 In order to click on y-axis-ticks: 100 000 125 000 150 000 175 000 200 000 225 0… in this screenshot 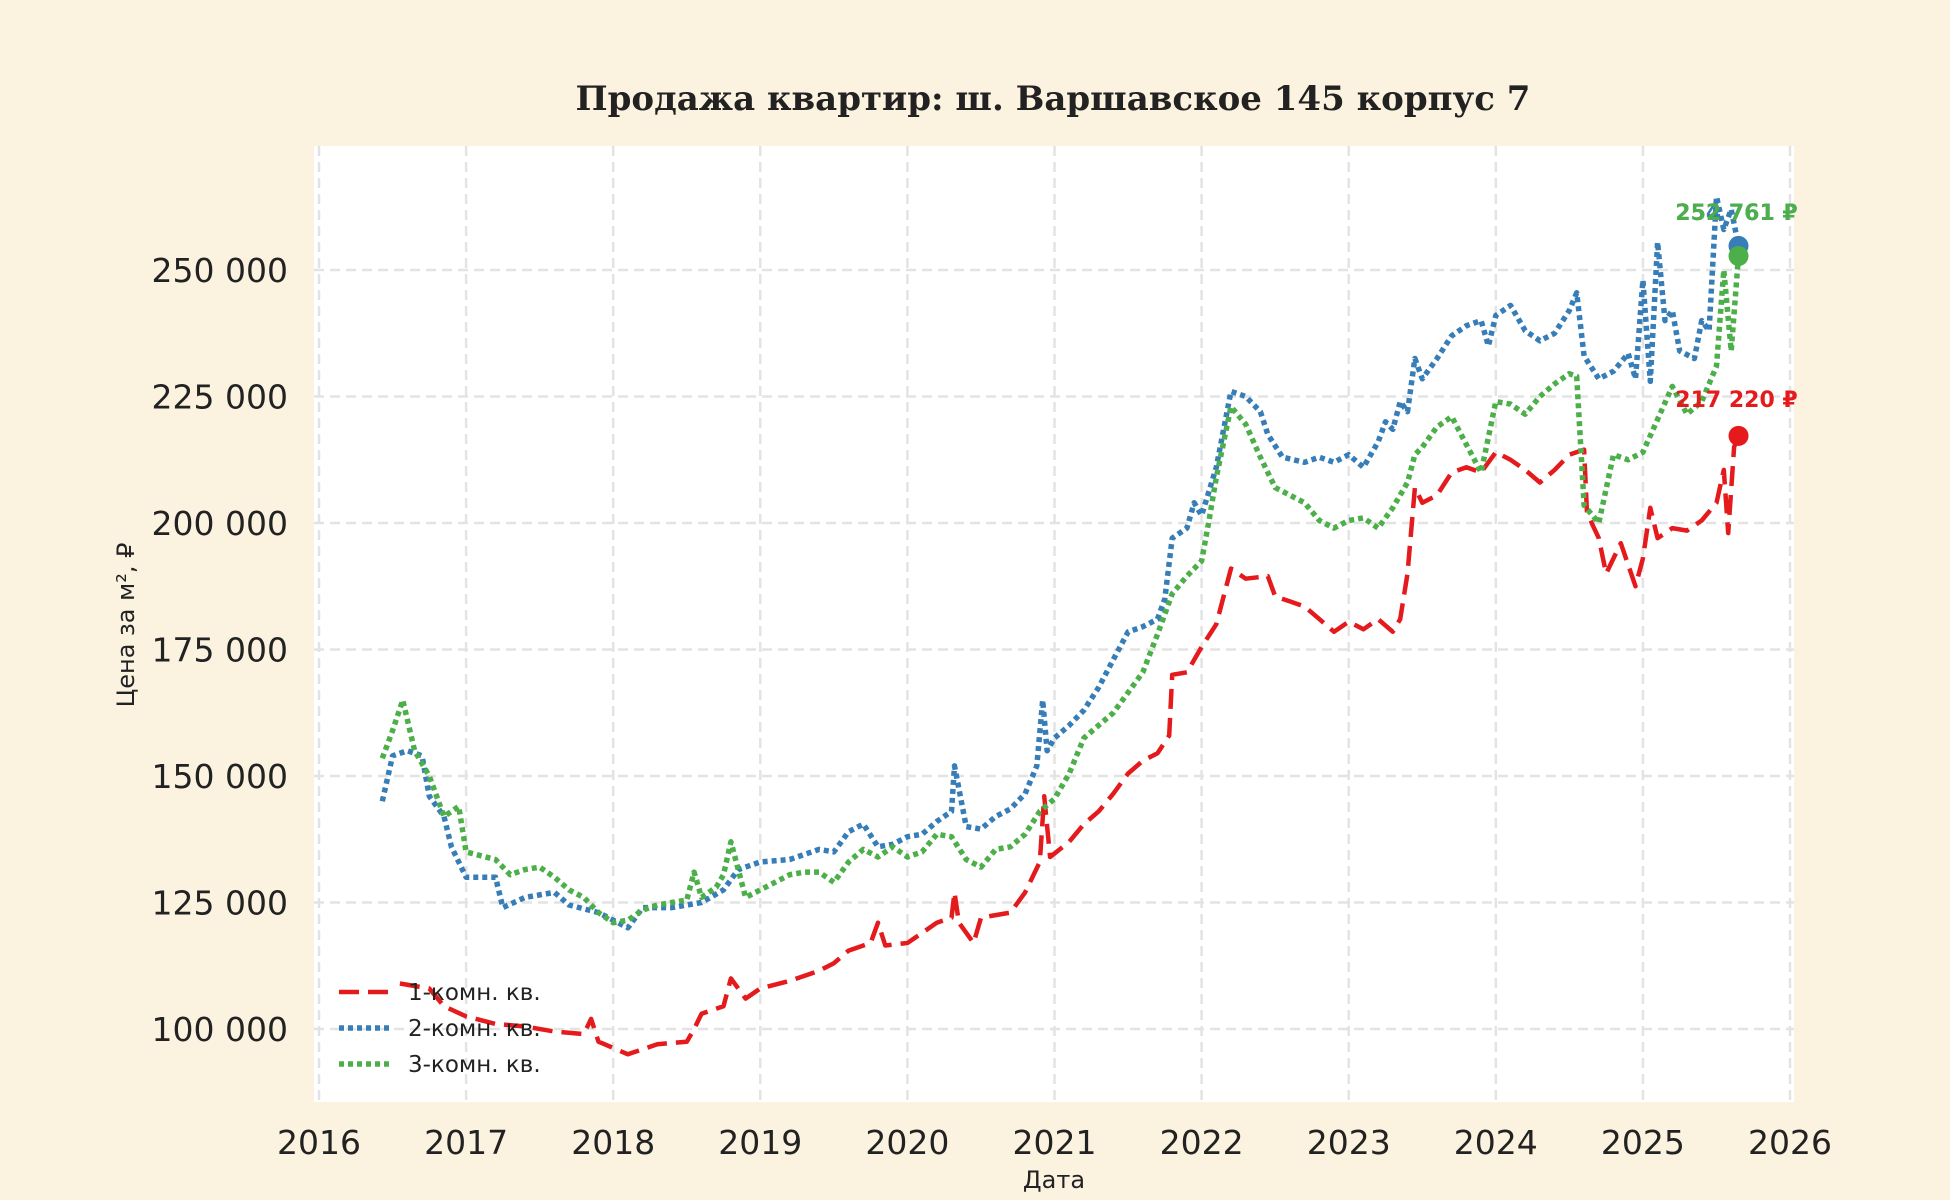, I will do `click(220, 650)`.